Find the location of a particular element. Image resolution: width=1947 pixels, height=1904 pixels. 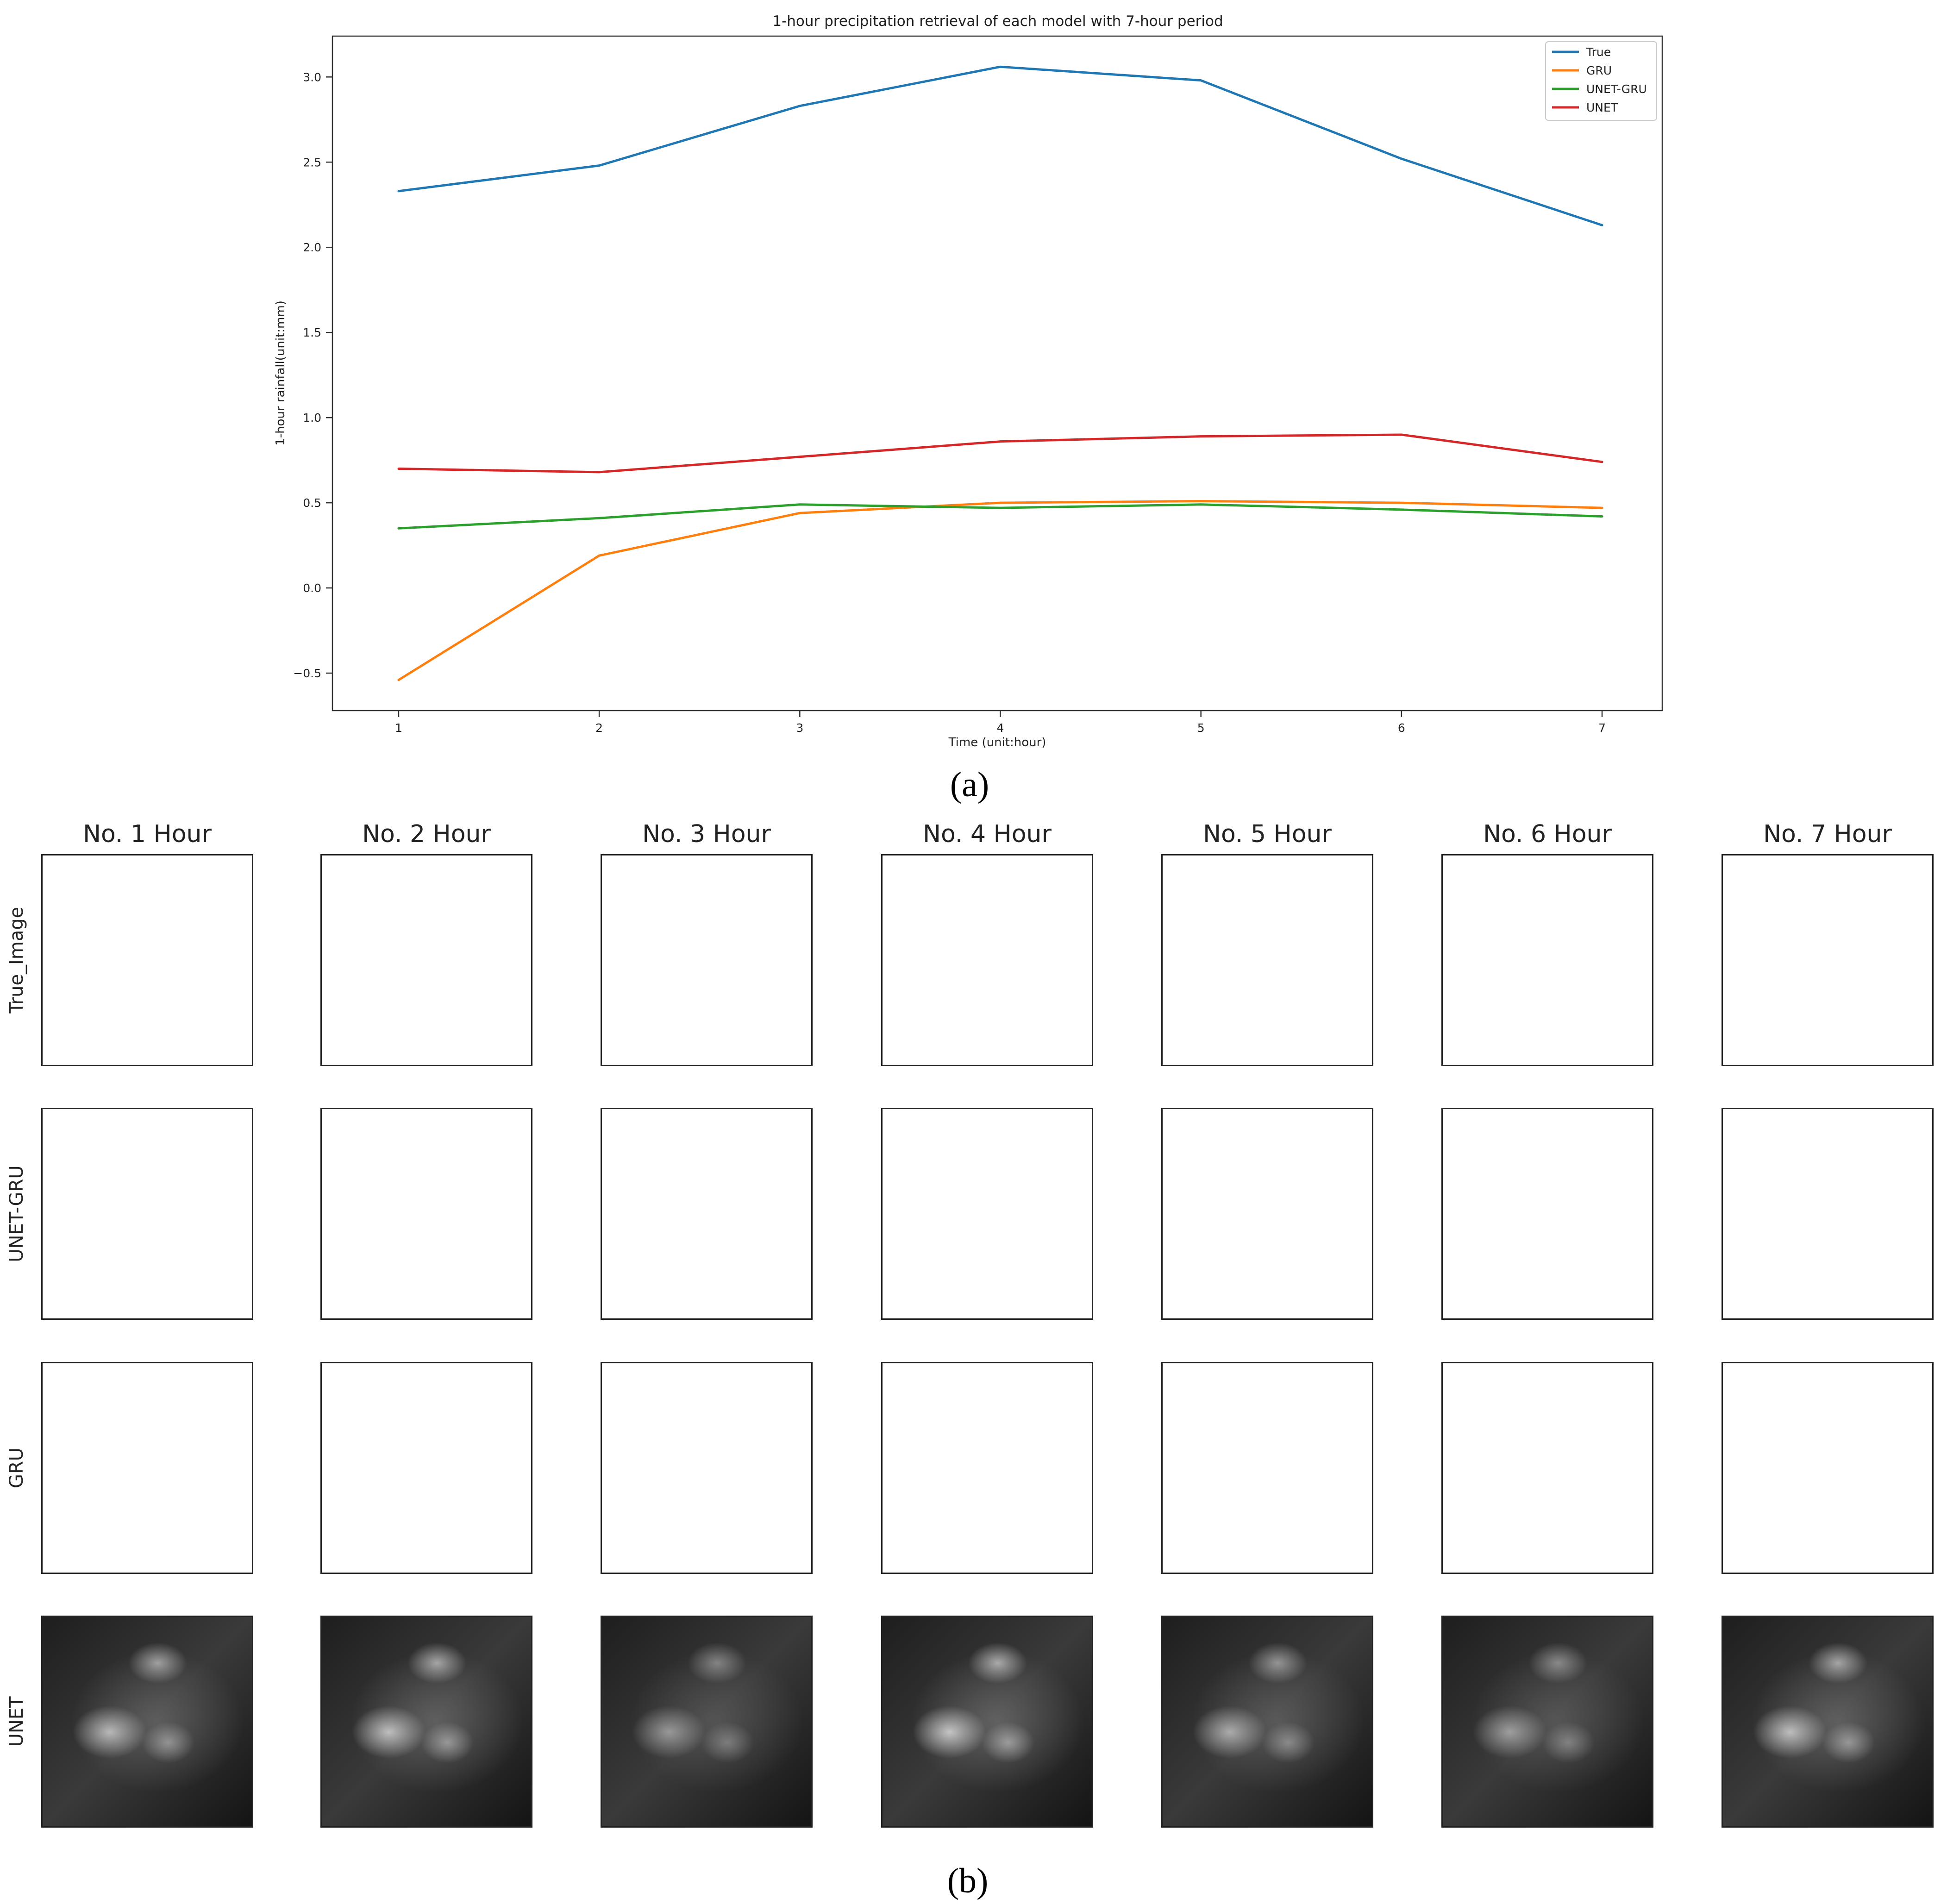

y-axis-label: 1-hour rainfall(unit:mm) is located at coordinates (281, 373).